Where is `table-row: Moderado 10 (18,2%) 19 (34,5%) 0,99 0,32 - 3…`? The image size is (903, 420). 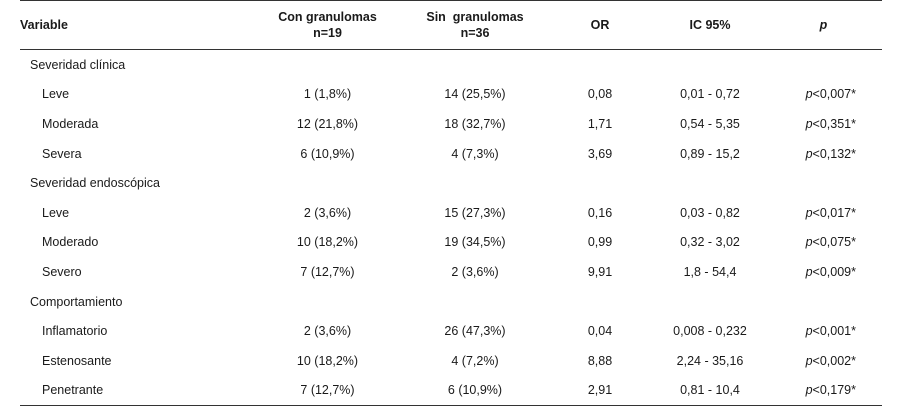 table-row: Moderado 10 (18,2%) 19 (34,5%) 0,99 0,32 - 3… is located at coordinates (451, 243).